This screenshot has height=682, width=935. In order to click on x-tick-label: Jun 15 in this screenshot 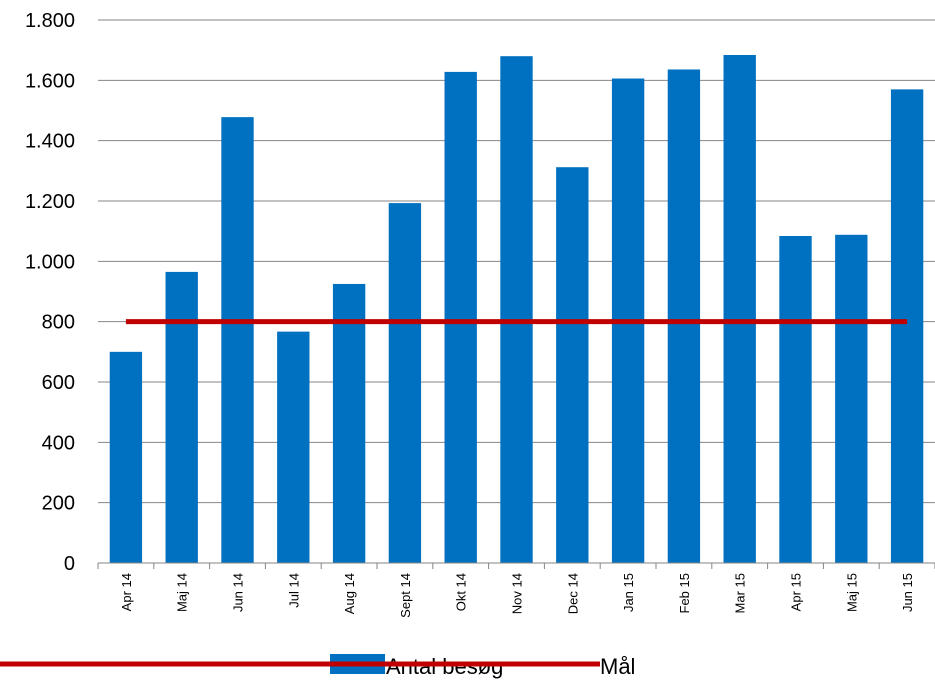, I will do `click(907, 592)`.